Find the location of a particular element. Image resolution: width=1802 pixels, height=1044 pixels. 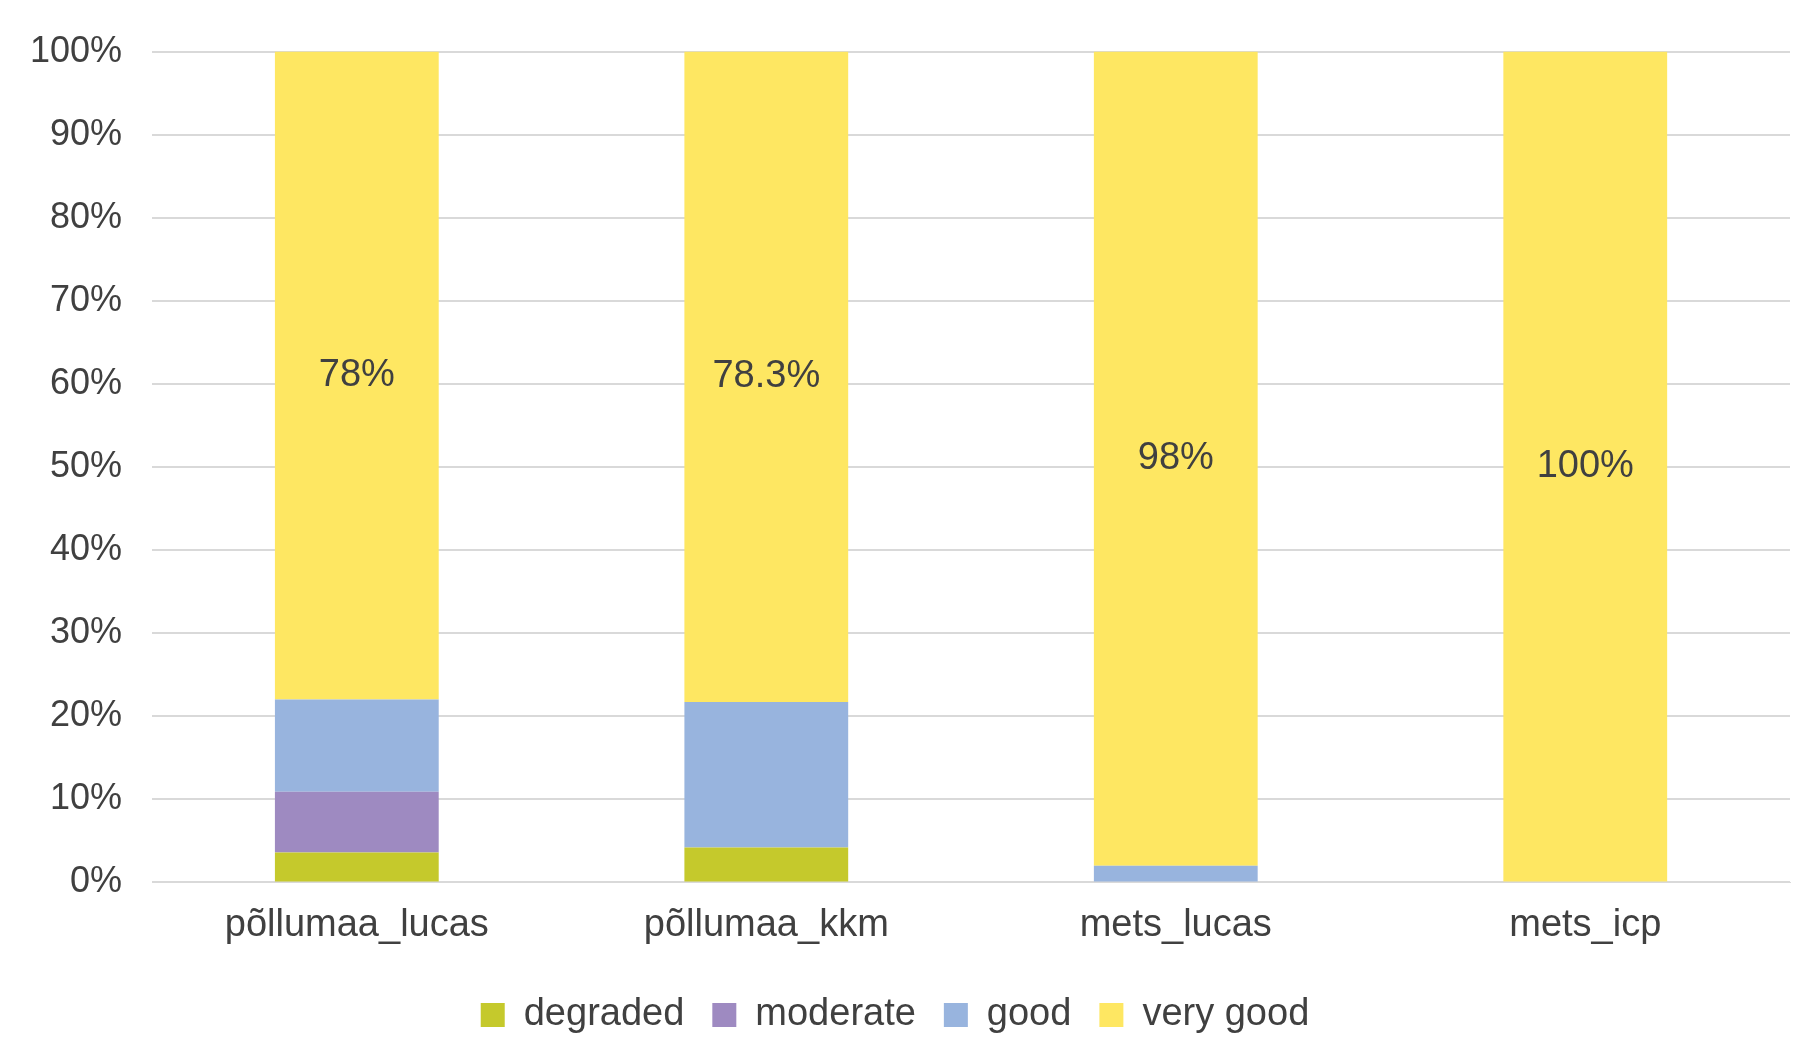

legend-label: moderate is located at coordinates (835, 1012).